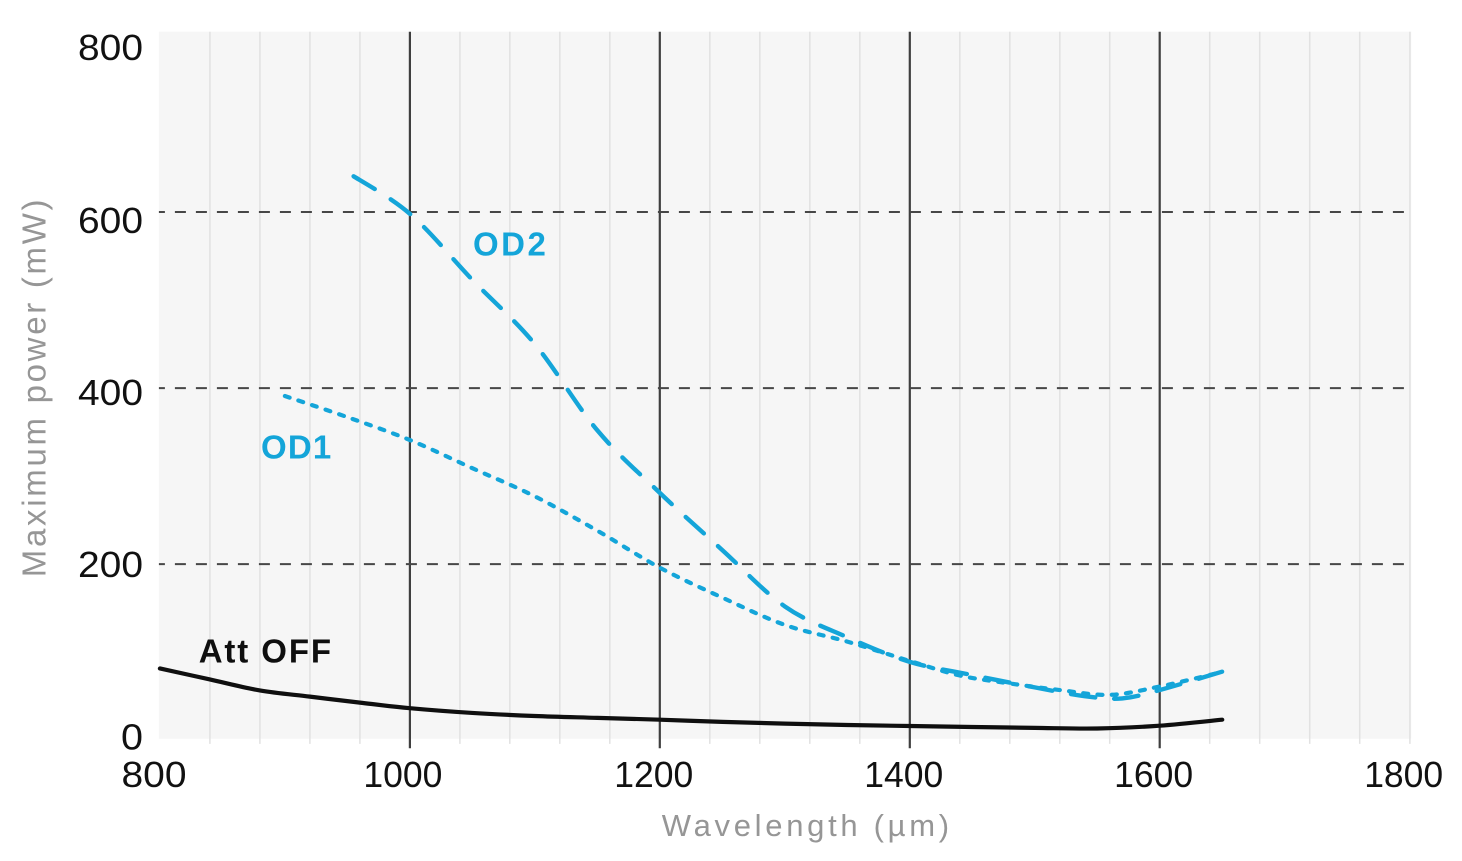  I want to click on svg-text: Maximum power (mW), so click(33, 387).